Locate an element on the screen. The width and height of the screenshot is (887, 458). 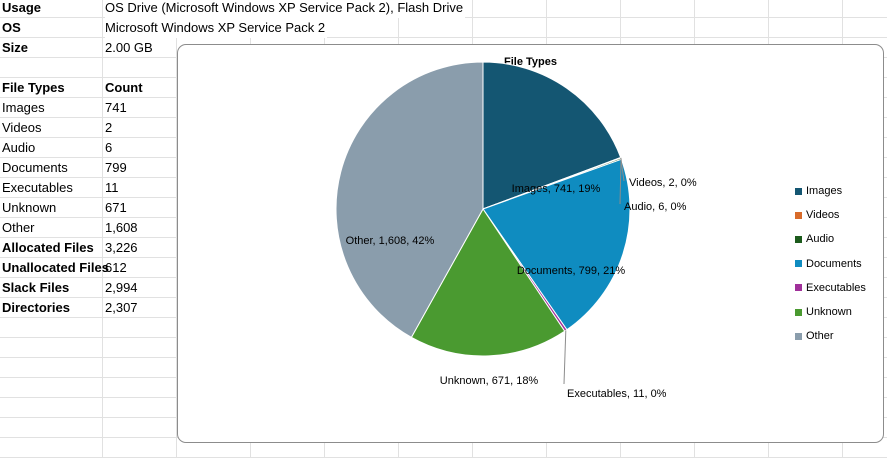
data-label-other: Other, 1,608, 42% is located at coordinates (390, 241).